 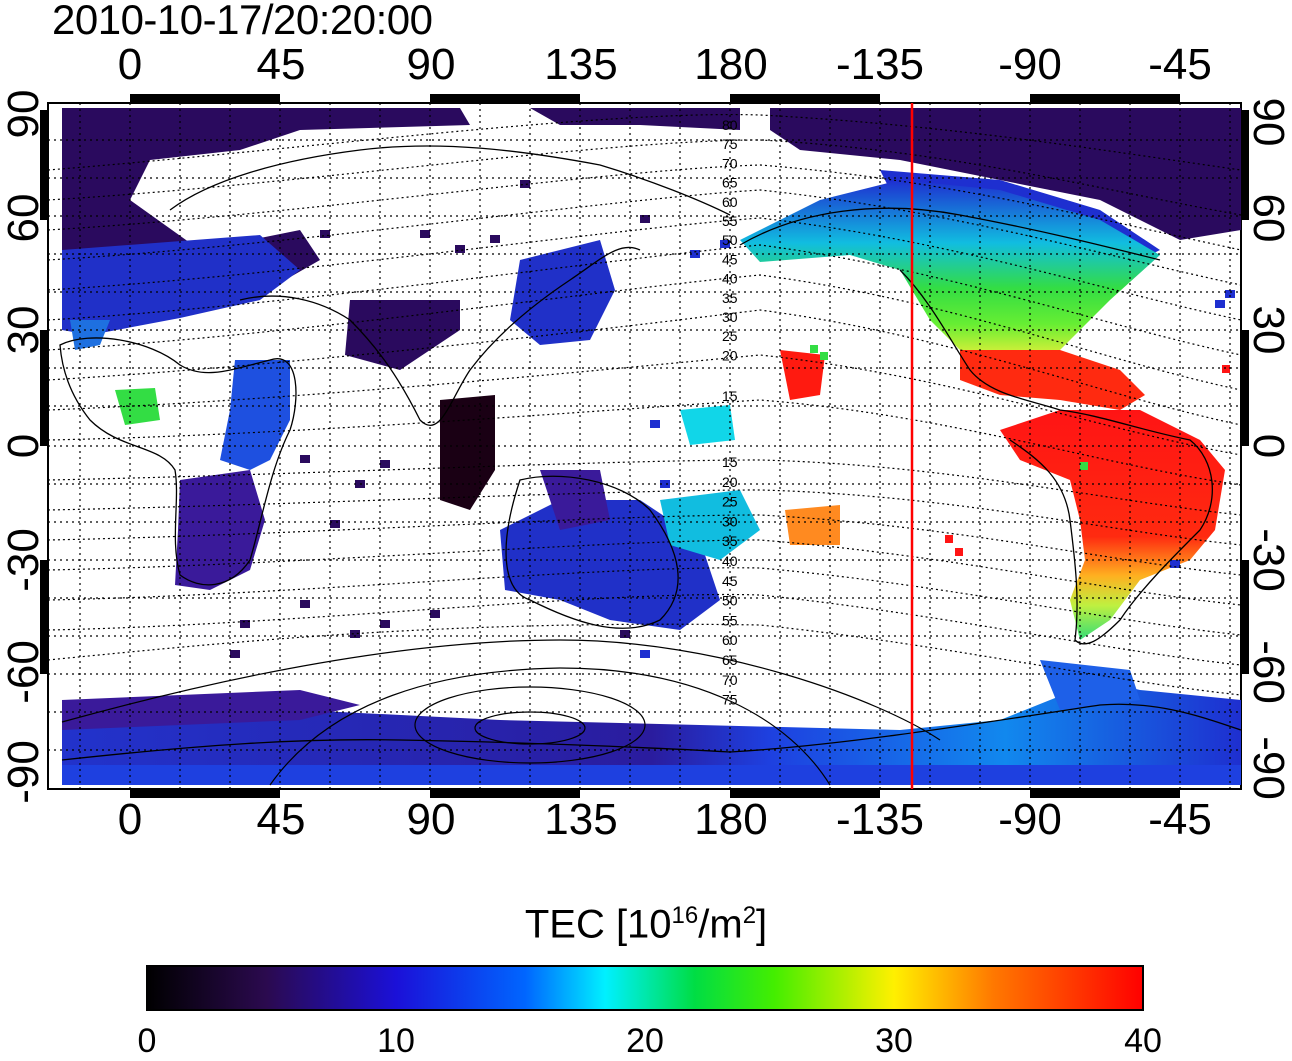 I want to click on colorbar-tick: 40, so click(x=1143, y=1041).